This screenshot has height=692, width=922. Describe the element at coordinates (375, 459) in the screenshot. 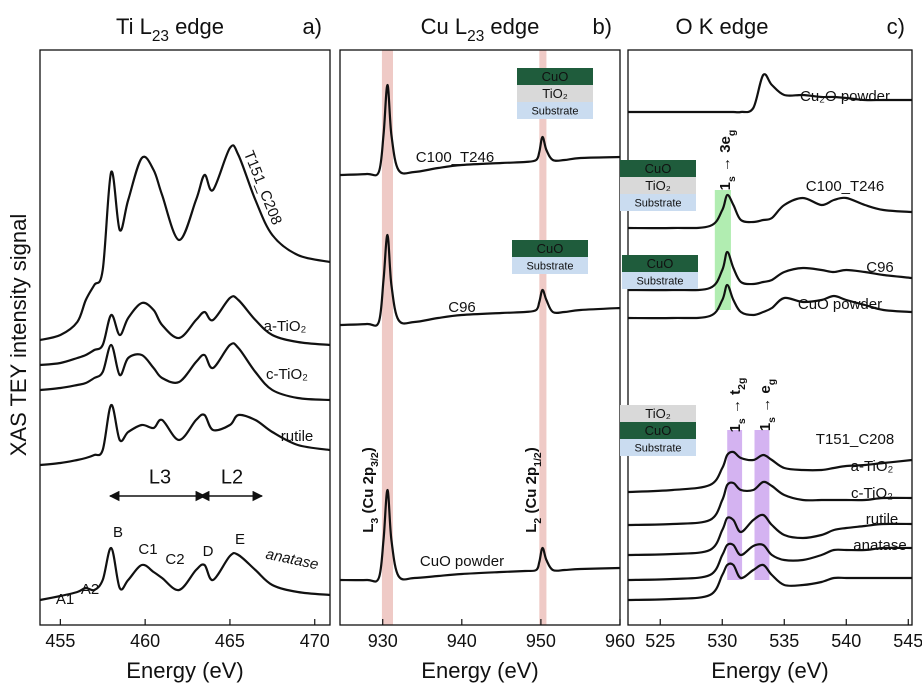

I see `subscript: 3/2` at that location.